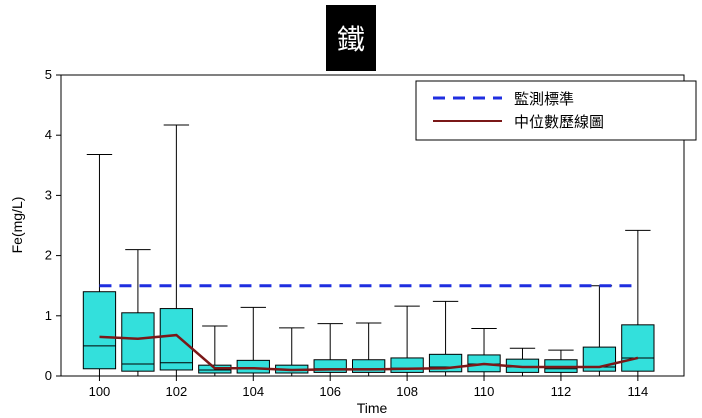  Describe the element at coordinates (637, 391) in the screenshot. I see `x-tick-label: 114` at that location.